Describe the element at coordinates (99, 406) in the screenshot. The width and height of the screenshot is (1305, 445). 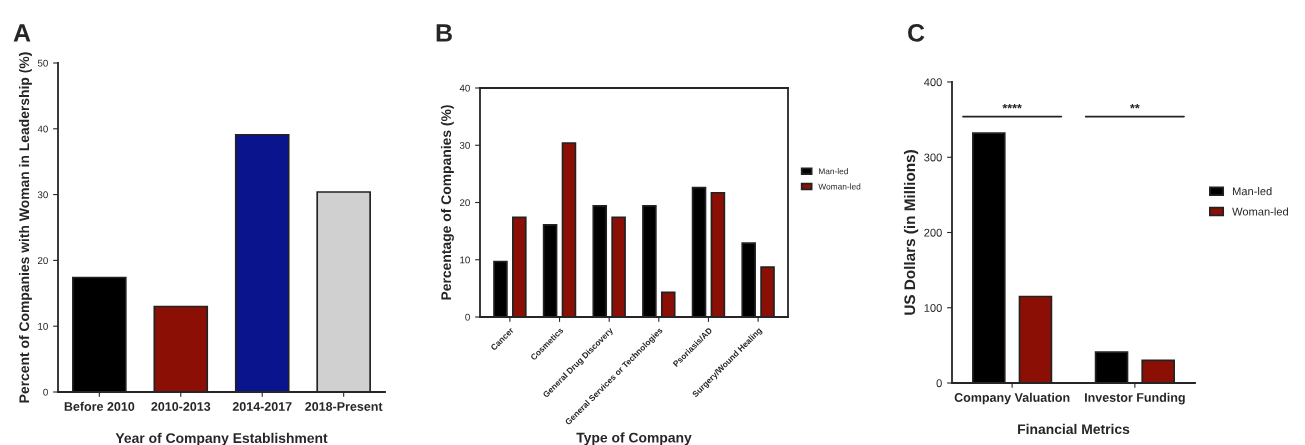
I see `x-tick-label: Before 2010` at that location.